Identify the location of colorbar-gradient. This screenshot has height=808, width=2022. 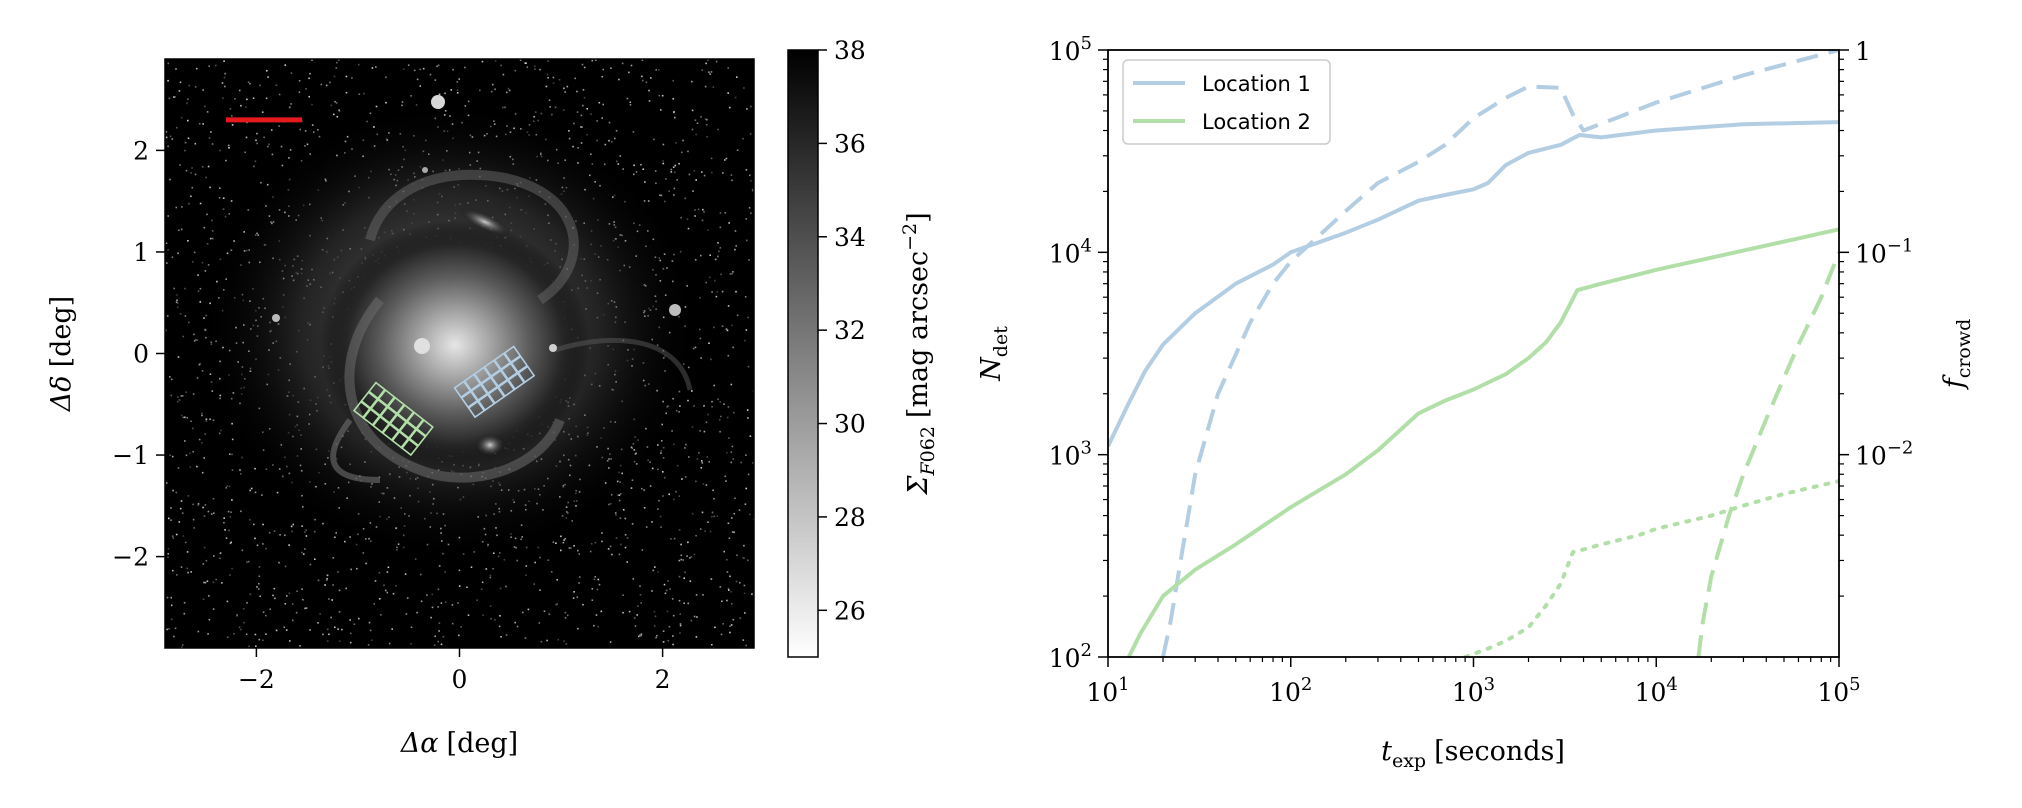
(803, 353).